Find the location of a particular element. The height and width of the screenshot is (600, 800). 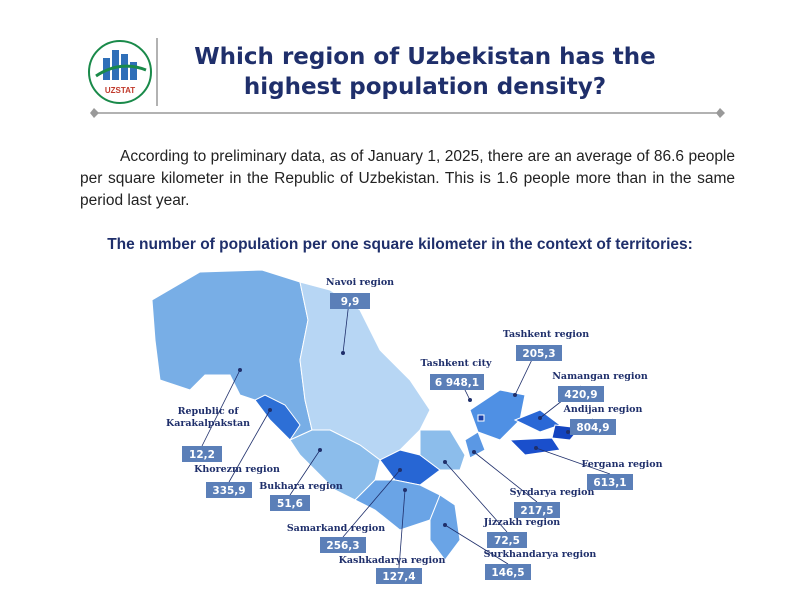

region-value: 51,6 is located at coordinates (290, 504).